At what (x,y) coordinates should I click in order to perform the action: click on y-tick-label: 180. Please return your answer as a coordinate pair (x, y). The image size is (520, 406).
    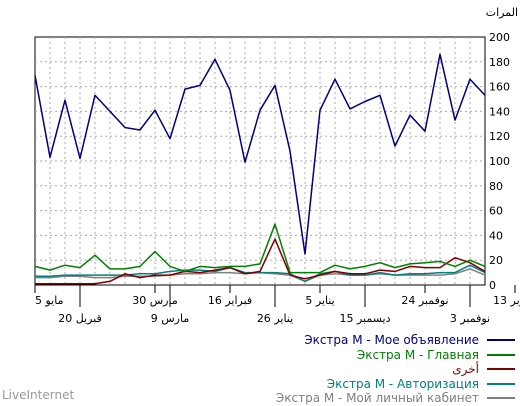
    Looking at the image, I should click on (499, 62).